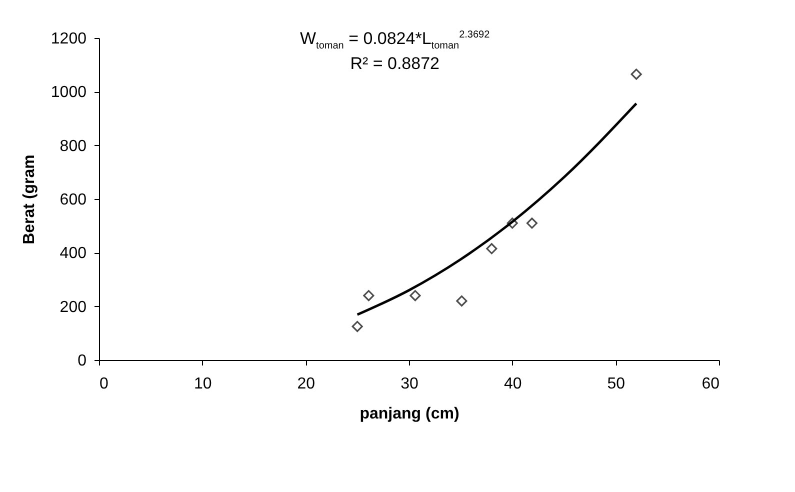  What do you see at coordinates (73, 146) in the screenshot?
I see `y-tick-label: 800` at bounding box center [73, 146].